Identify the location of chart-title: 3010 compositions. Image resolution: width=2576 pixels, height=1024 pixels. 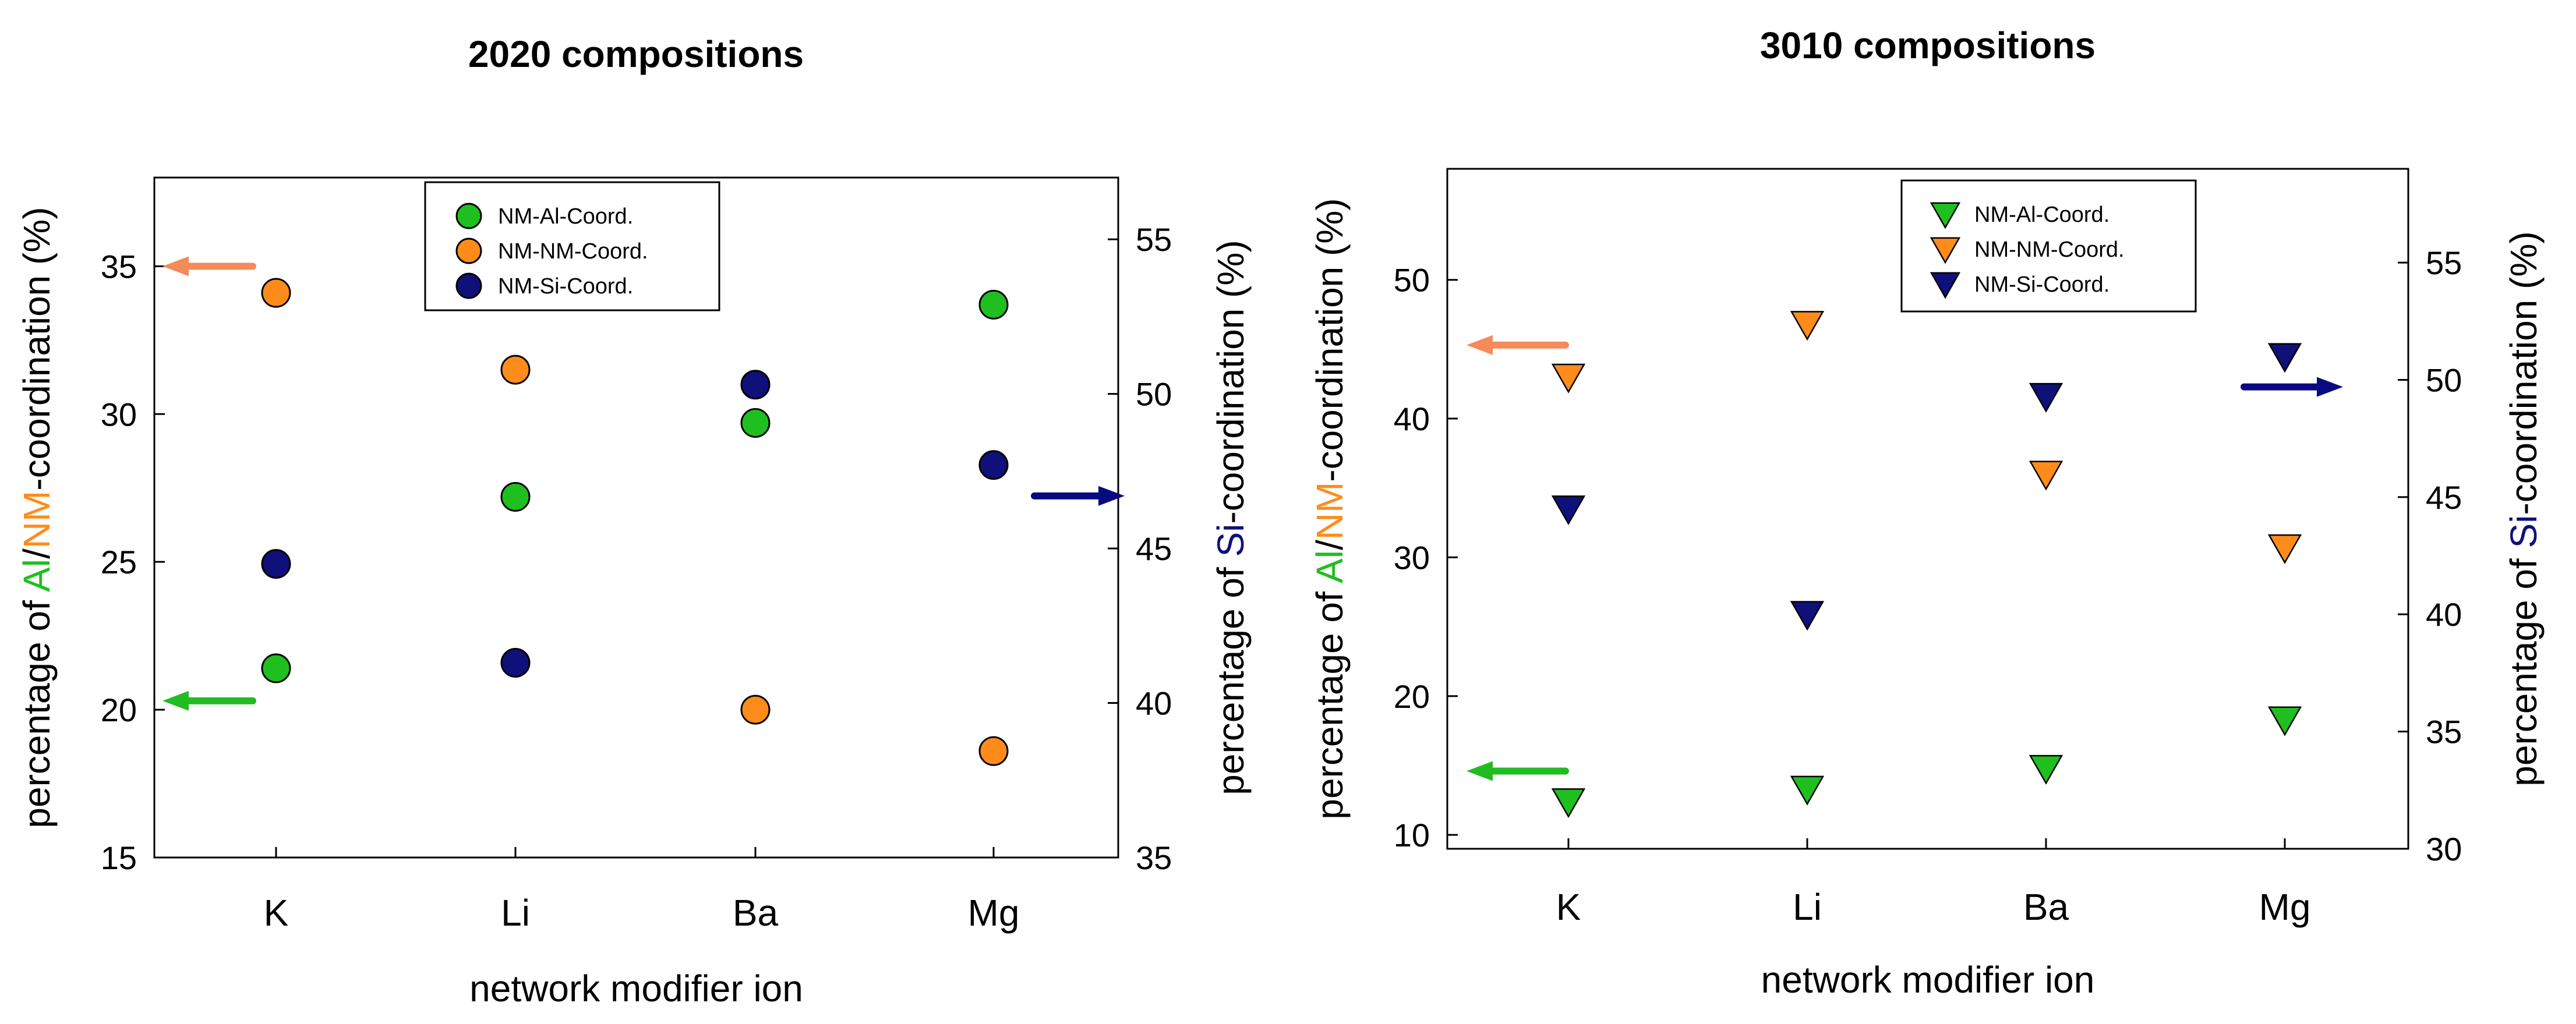
(1928, 45).